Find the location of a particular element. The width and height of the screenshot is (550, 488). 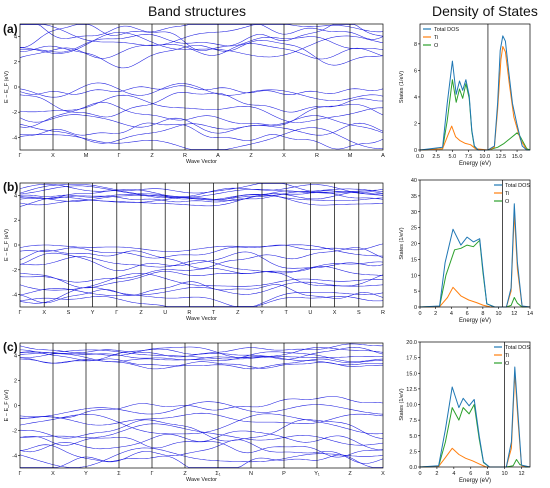

kpoint-label: T is located at coordinates (214, 313).